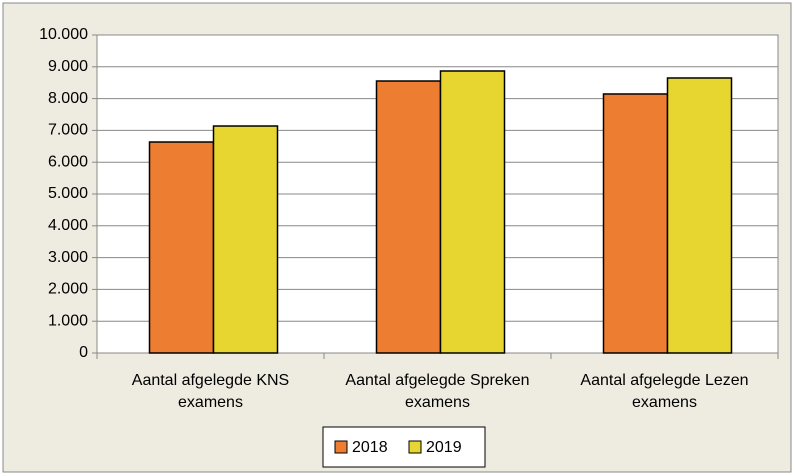 The width and height of the screenshot is (795, 476). What do you see at coordinates (210, 391) in the screenshot?
I see `x-tick-label: Aantal afgelegde KNS examens` at bounding box center [210, 391].